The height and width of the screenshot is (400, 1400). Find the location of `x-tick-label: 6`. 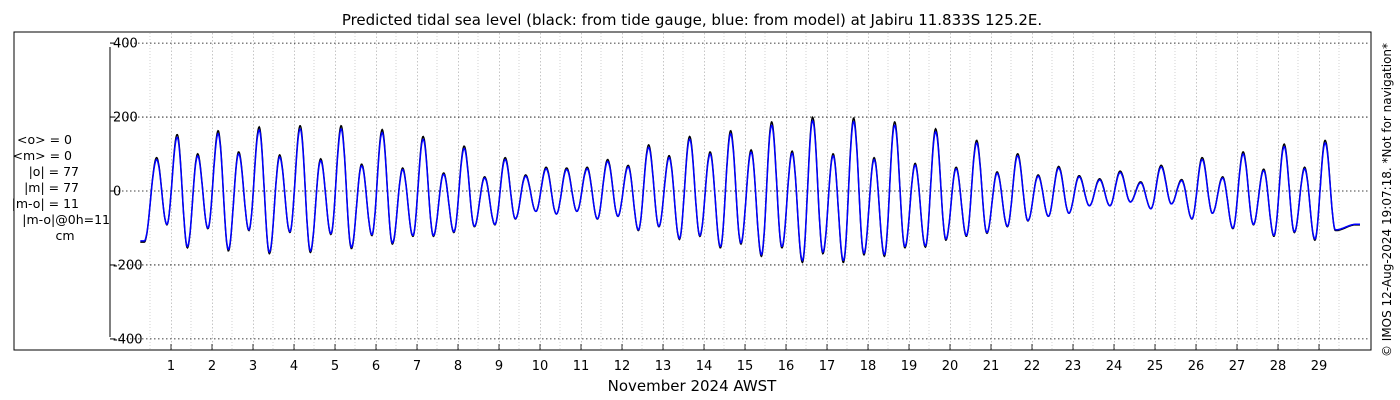

x-tick-label: 6 is located at coordinates (376, 366).